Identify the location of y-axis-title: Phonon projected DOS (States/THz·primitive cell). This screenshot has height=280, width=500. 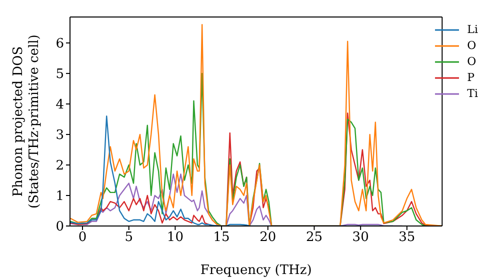
(26, 121).